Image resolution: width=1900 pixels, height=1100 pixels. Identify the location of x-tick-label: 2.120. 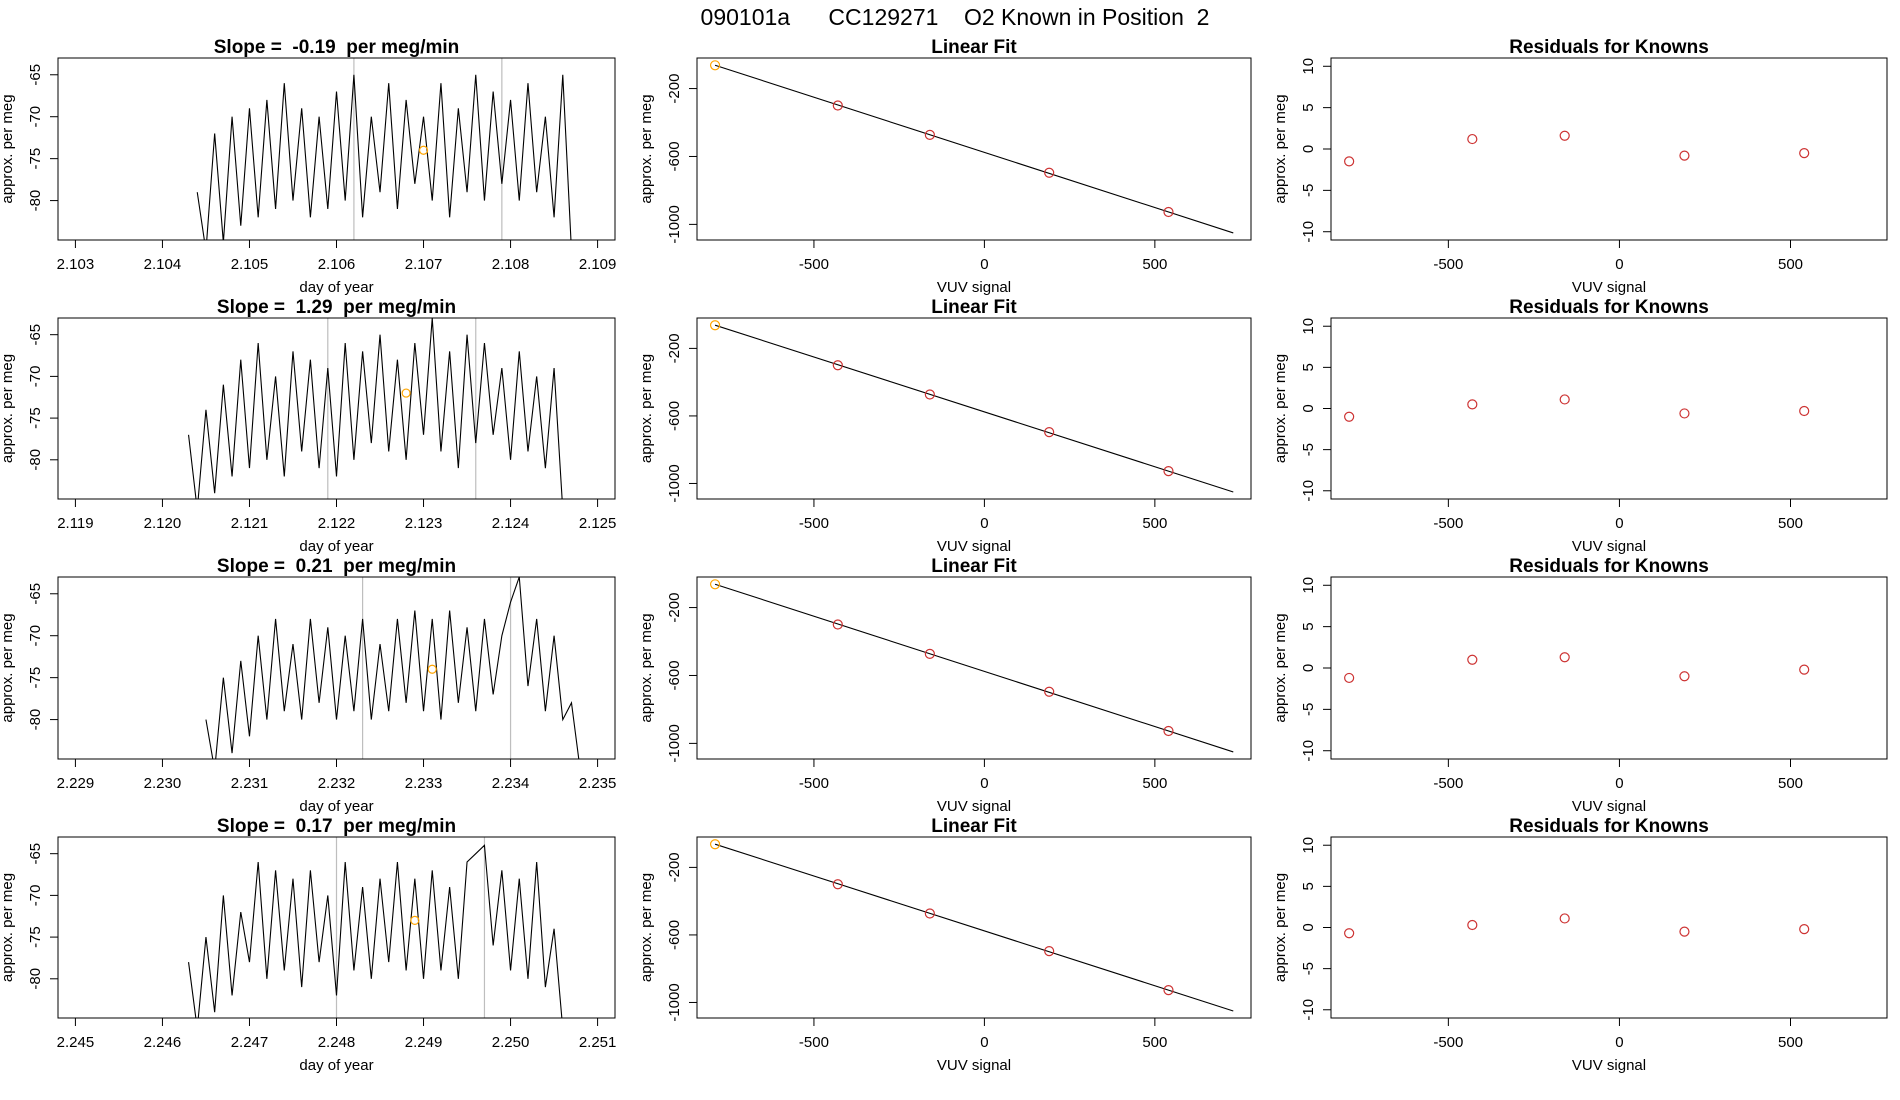
(163, 523).